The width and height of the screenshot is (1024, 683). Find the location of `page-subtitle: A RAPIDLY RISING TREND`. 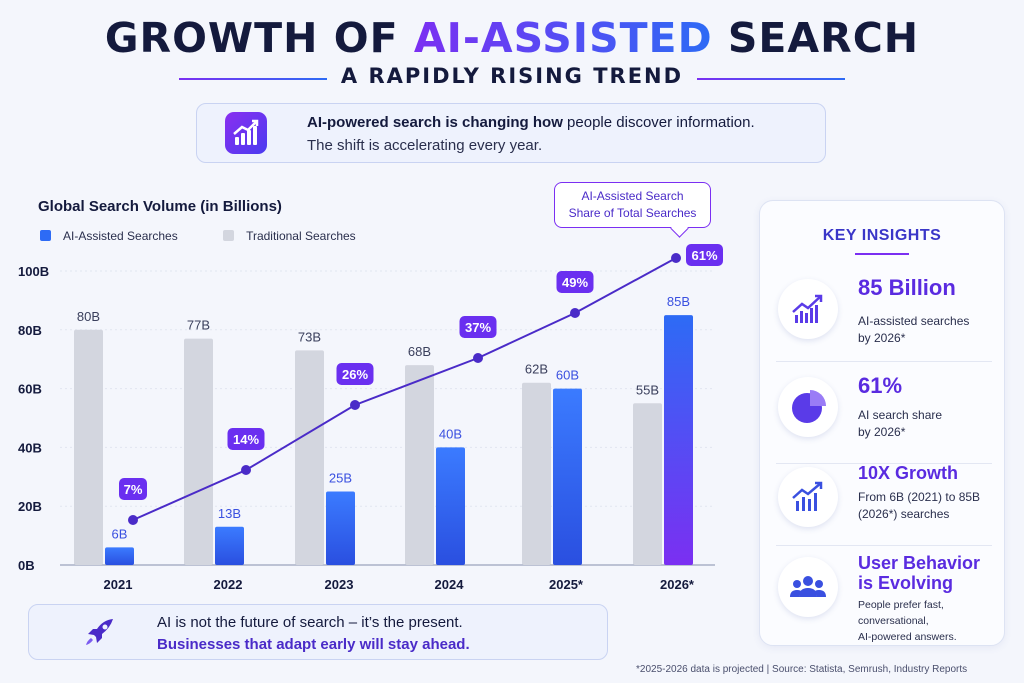

page-subtitle: A RAPIDLY RISING TREND is located at coordinates (512, 76).